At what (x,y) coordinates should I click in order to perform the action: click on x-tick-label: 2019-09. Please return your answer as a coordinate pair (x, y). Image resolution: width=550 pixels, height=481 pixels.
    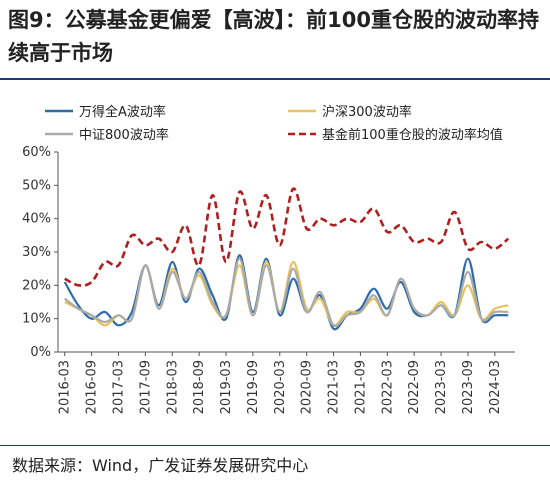
    Looking at the image, I should click on (253, 387).